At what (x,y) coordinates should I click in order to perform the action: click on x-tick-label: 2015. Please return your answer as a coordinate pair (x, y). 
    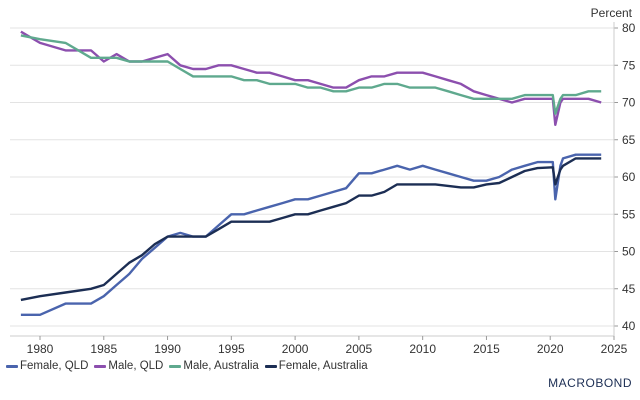
    Looking at the image, I should click on (486, 349).